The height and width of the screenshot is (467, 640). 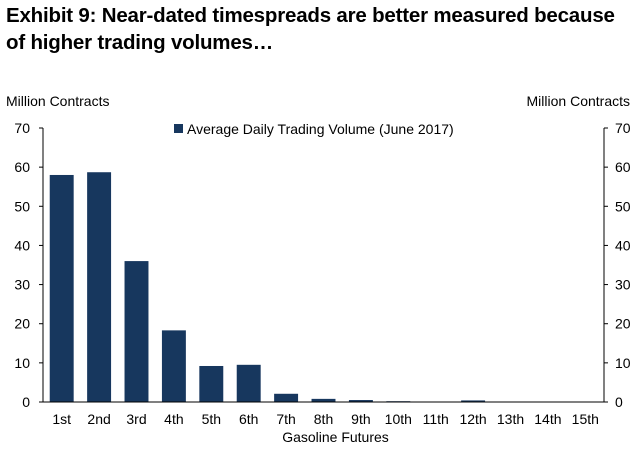 What do you see at coordinates (623, 324) in the screenshot?
I see `right-y-tick-label: 20` at bounding box center [623, 324].